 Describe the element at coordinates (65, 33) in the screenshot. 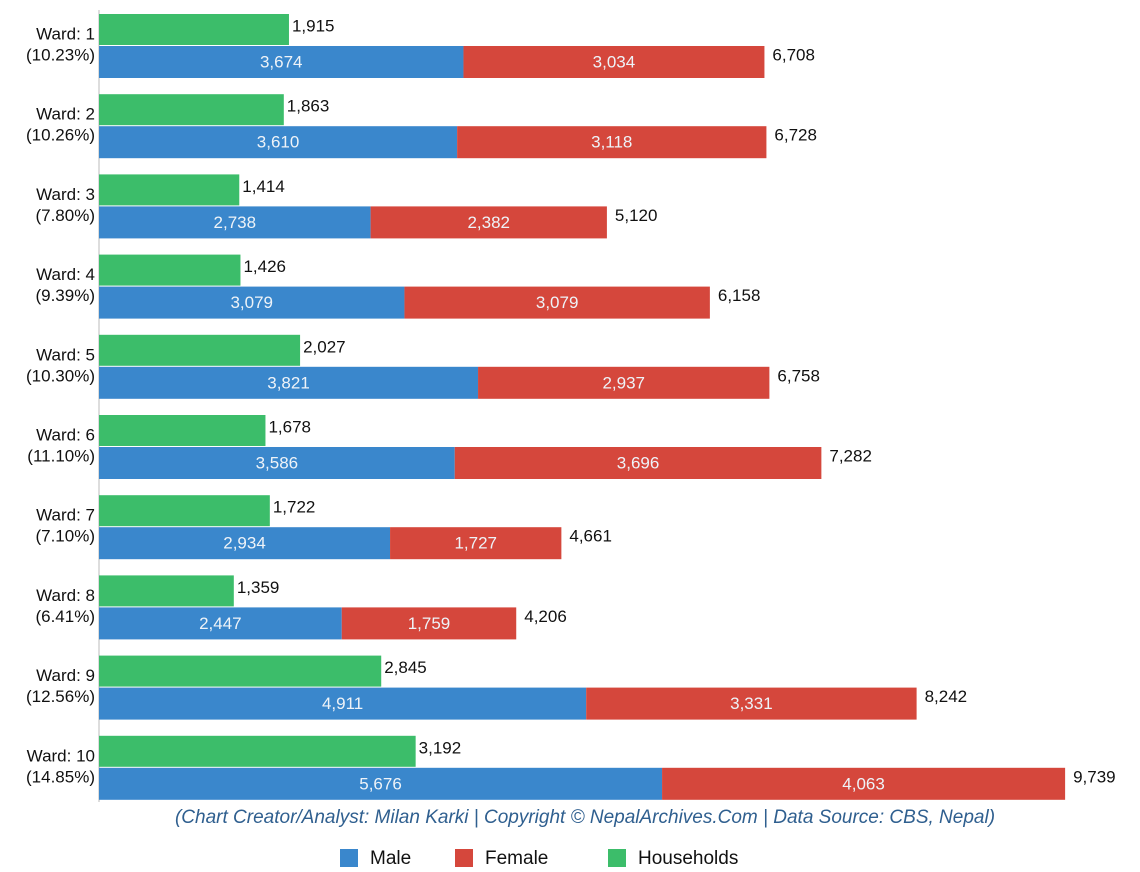

I see `category-label: Ward: 1` at that location.